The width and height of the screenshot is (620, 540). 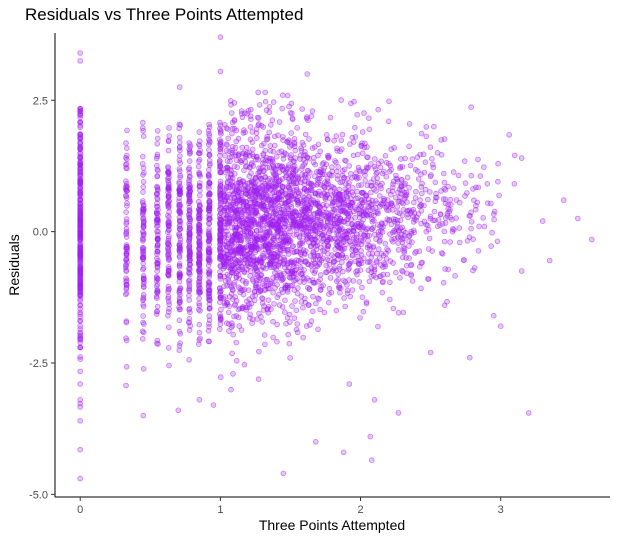 I want to click on y-tick-label: 2.5, so click(x=40, y=101).